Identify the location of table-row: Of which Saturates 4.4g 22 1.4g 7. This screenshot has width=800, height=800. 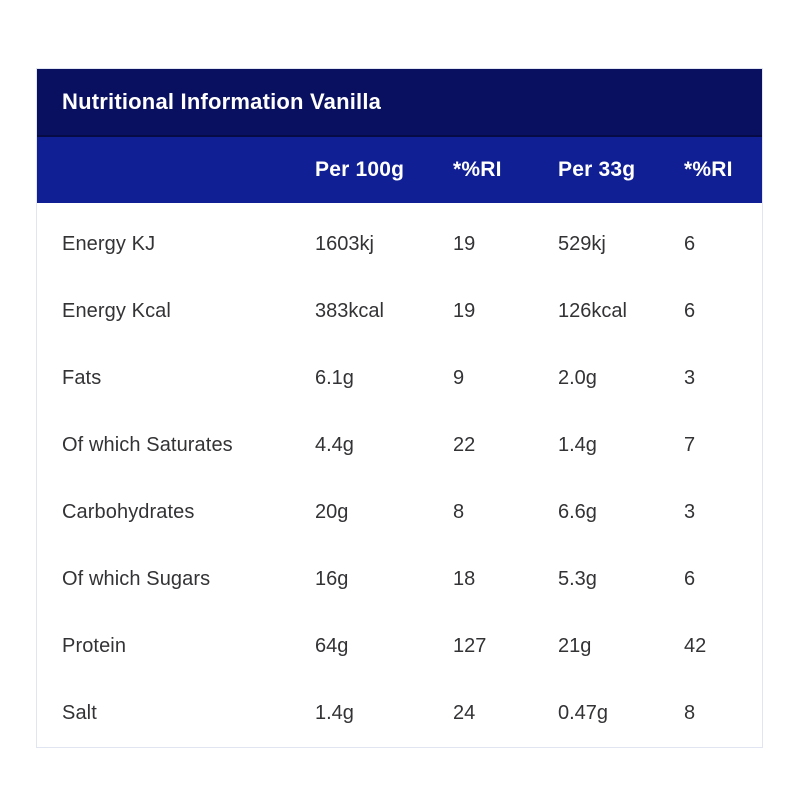
(399, 445).